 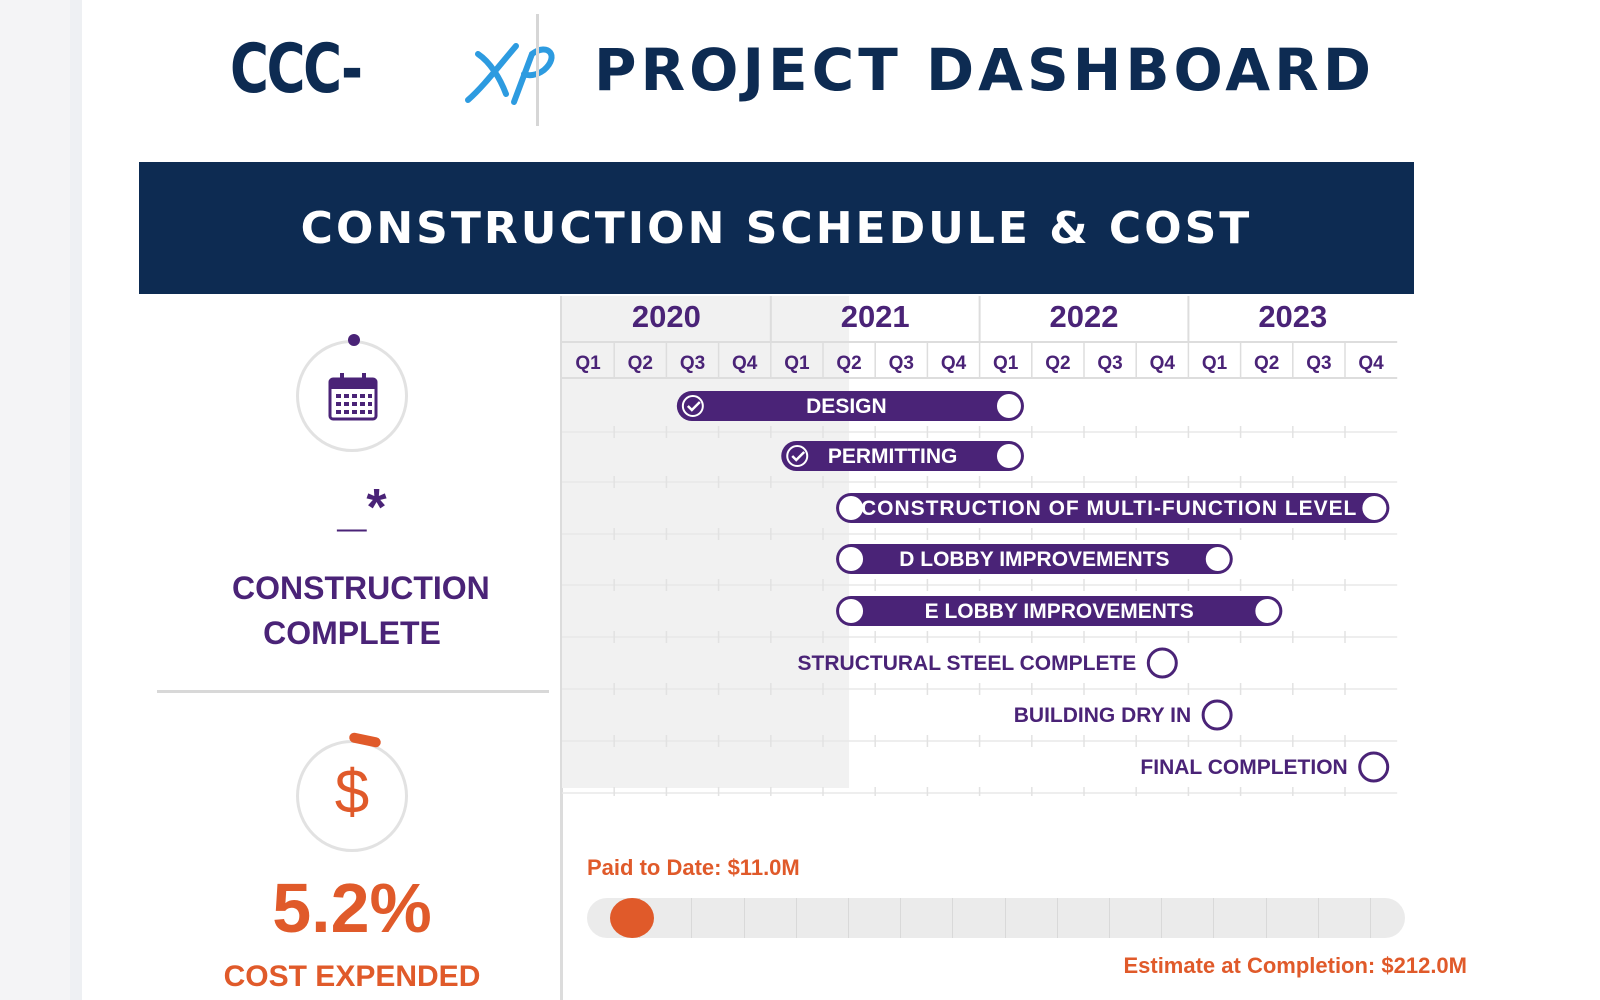 I want to click on construction-complete-value: _*, so click(x=362, y=508).